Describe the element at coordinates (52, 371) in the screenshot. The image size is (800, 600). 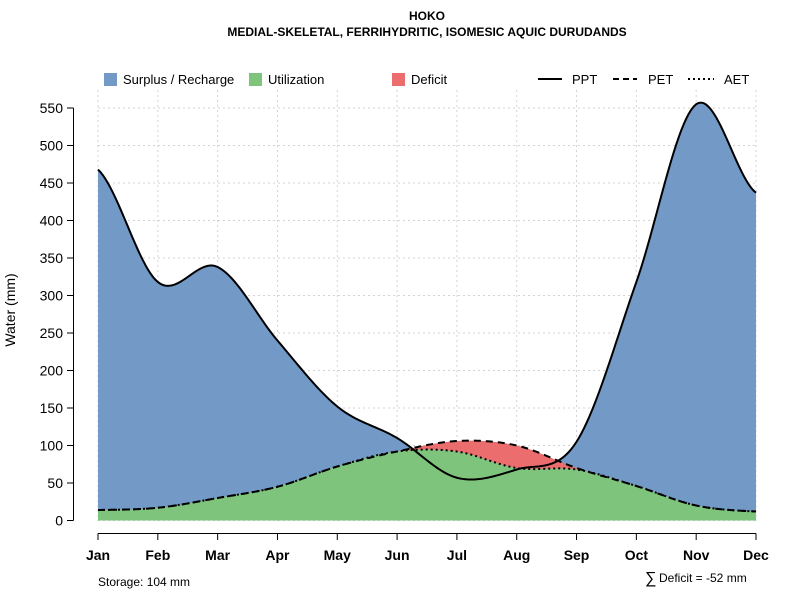
I see `y-tick-label: 200` at that location.